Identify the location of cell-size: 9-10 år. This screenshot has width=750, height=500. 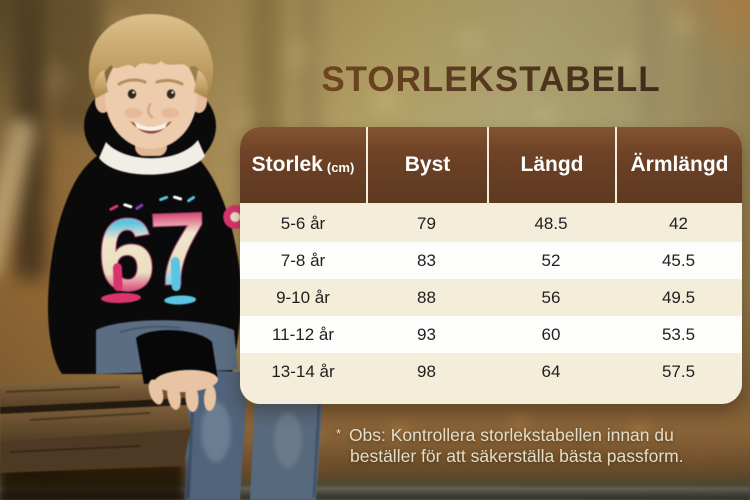
(303, 297).